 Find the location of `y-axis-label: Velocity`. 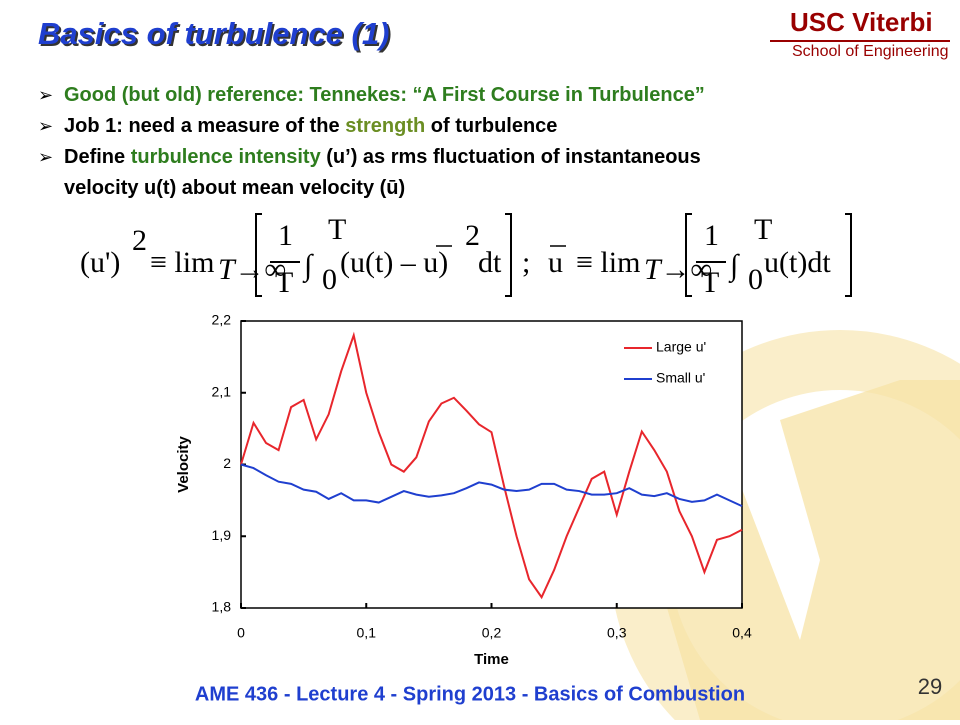

y-axis-label: Velocity is located at coordinates (183, 463).